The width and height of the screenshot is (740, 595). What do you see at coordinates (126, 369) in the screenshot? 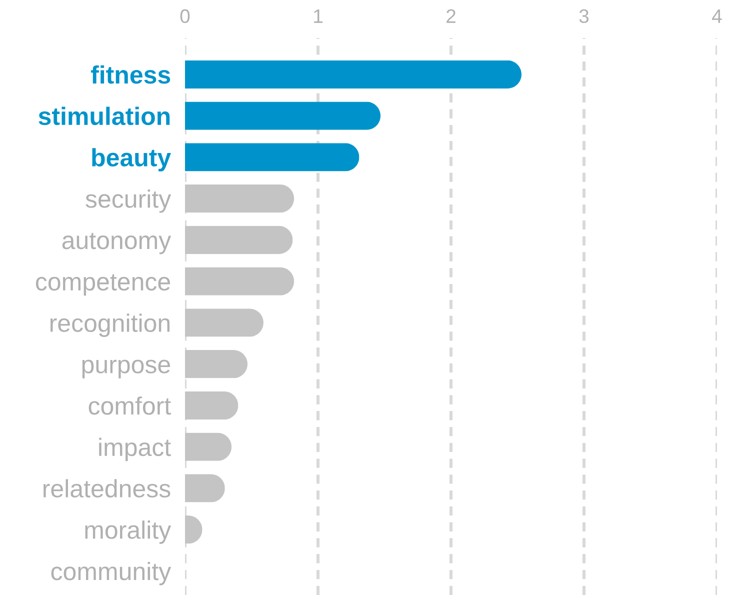
I see `y-tick-label: purpose` at bounding box center [126, 369].